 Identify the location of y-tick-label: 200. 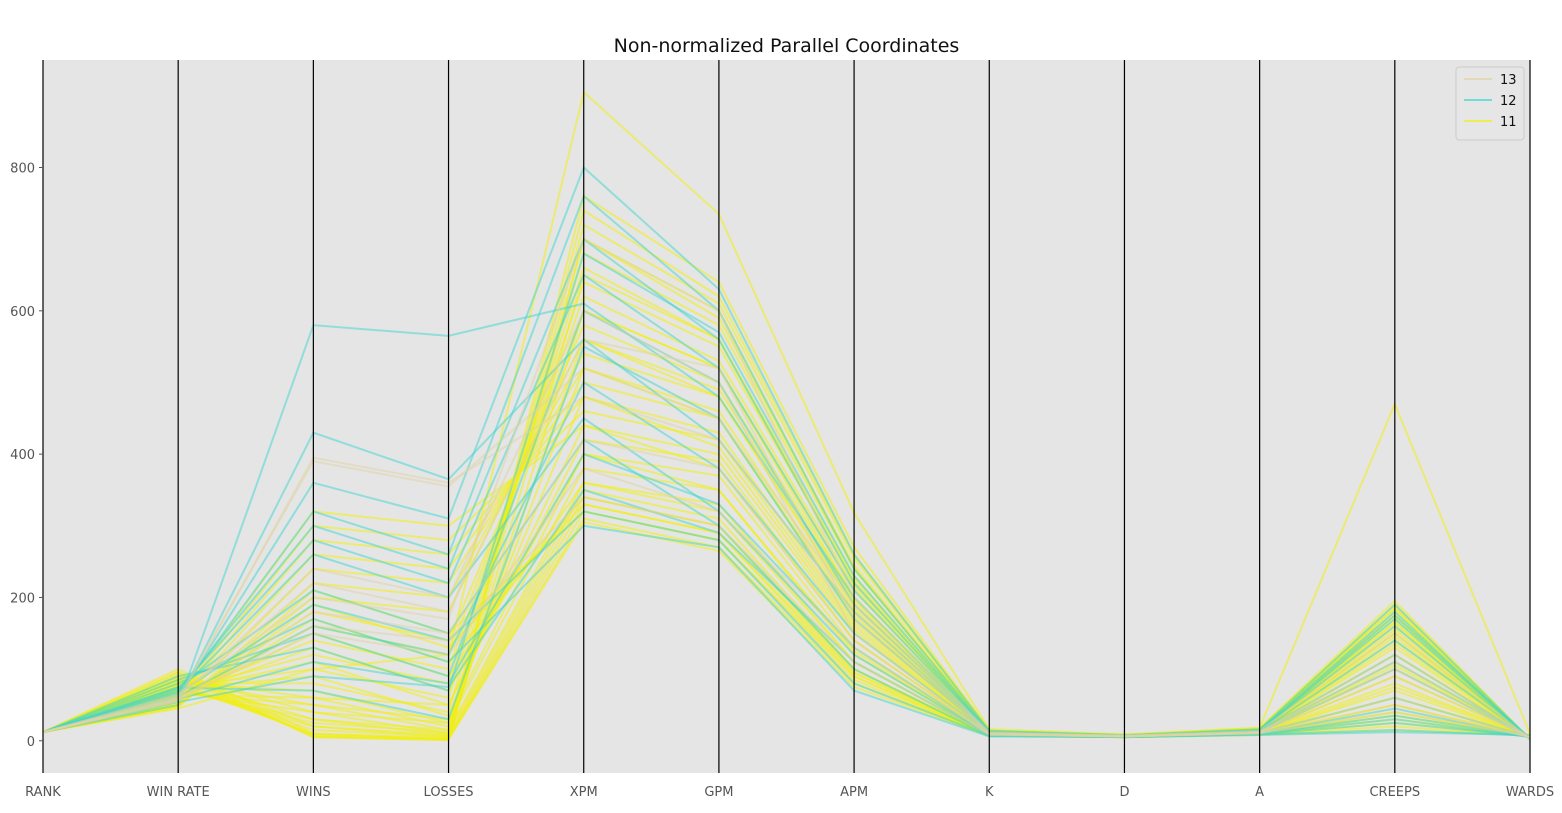
(22, 598).